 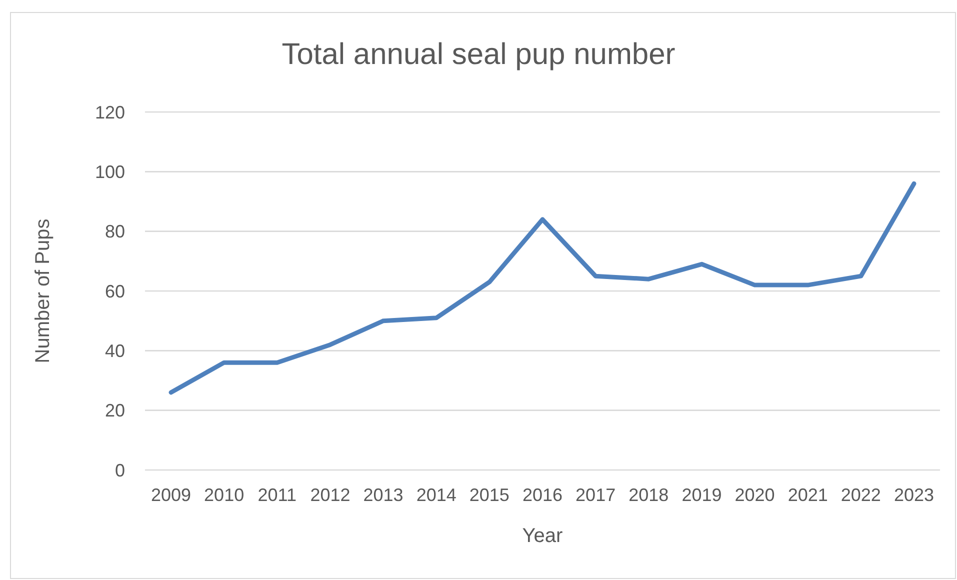 What do you see at coordinates (754, 494) in the screenshot?
I see `x-tick-label: 2020` at bounding box center [754, 494].